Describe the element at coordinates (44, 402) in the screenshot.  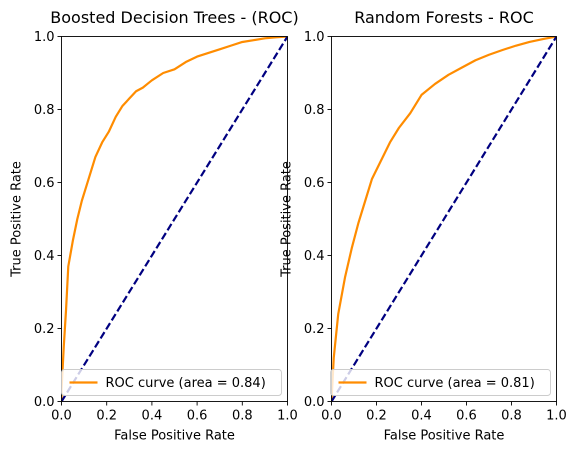
I see `bdt-y-tick-label: 0.0` at that location.